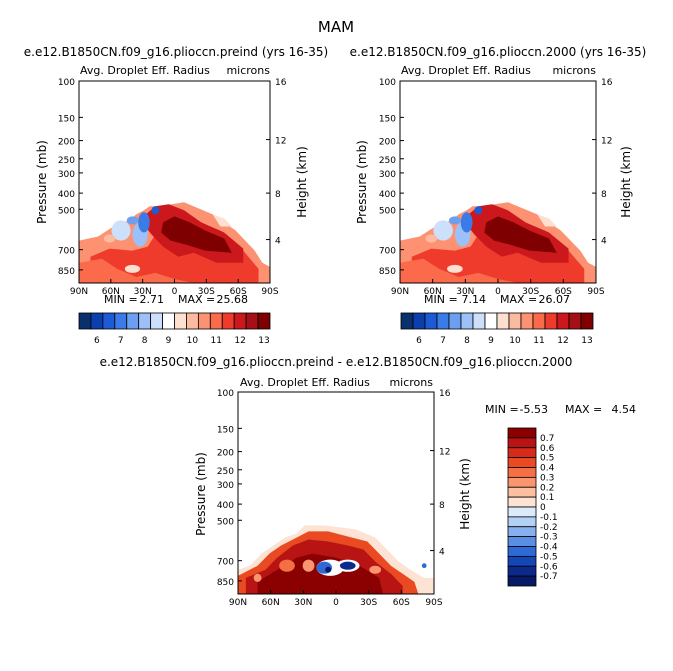 The width and height of the screenshot is (673, 671). Describe the element at coordinates (441, 299) in the screenshot. I see `min-label: MIN =` at that location.